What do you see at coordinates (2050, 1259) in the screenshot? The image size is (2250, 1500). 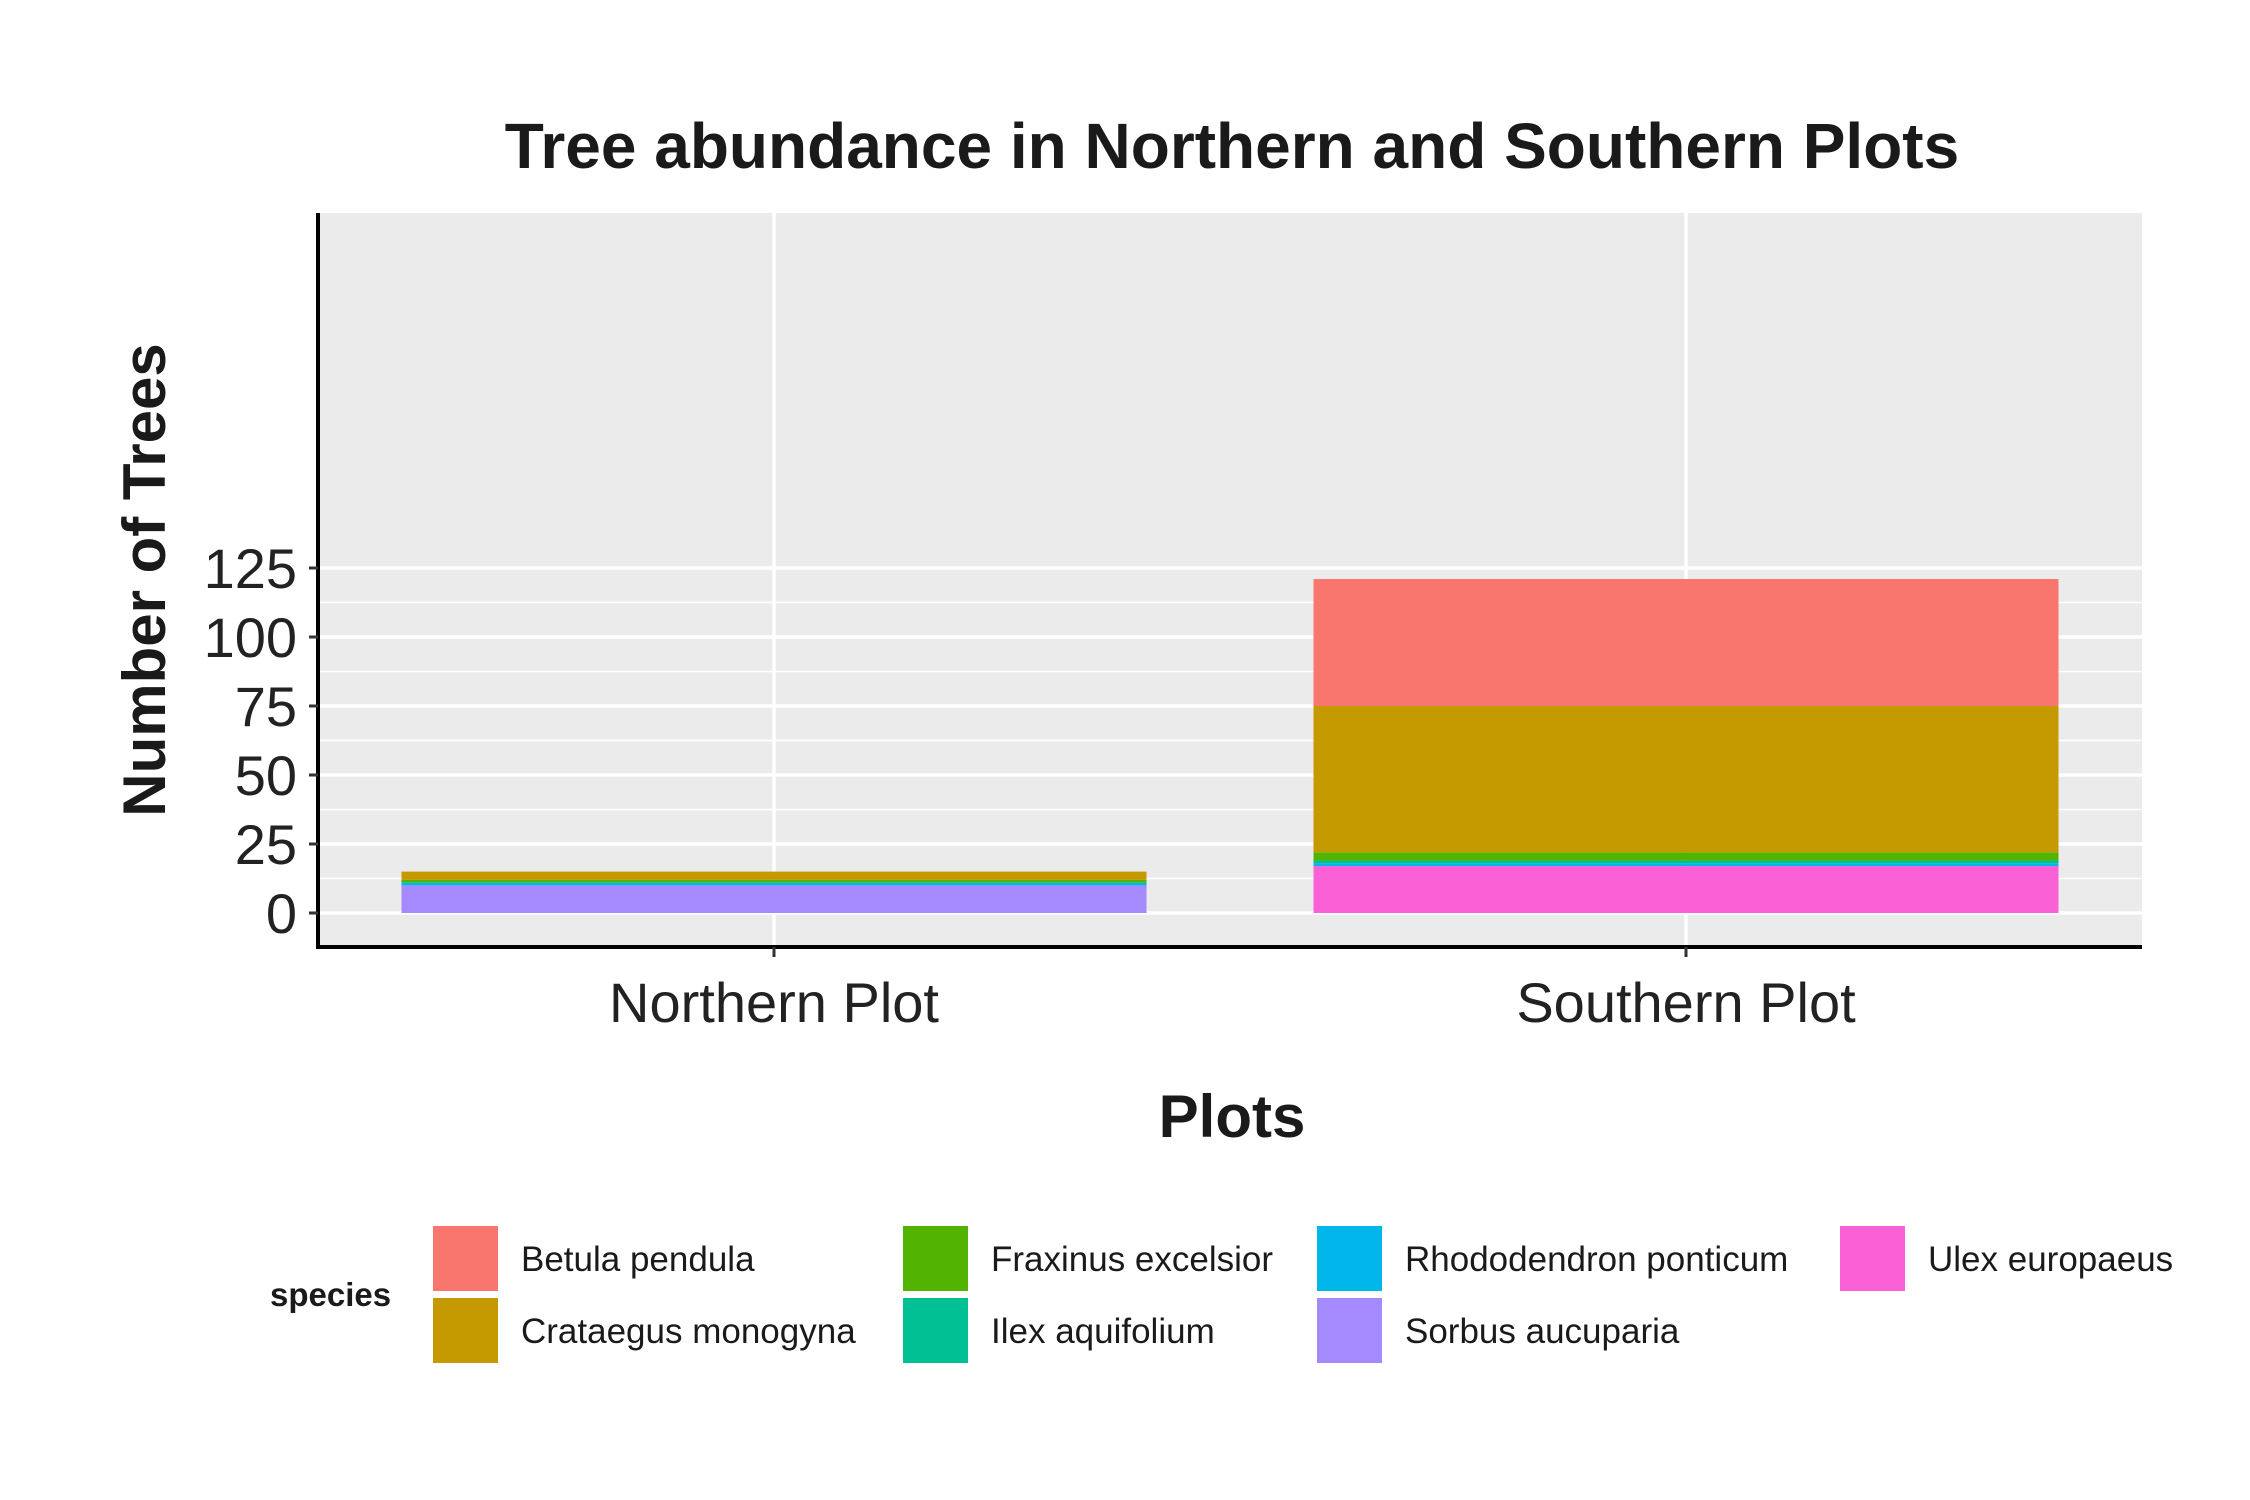 I see `legend-label: Ulex europaeus` at bounding box center [2050, 1259].